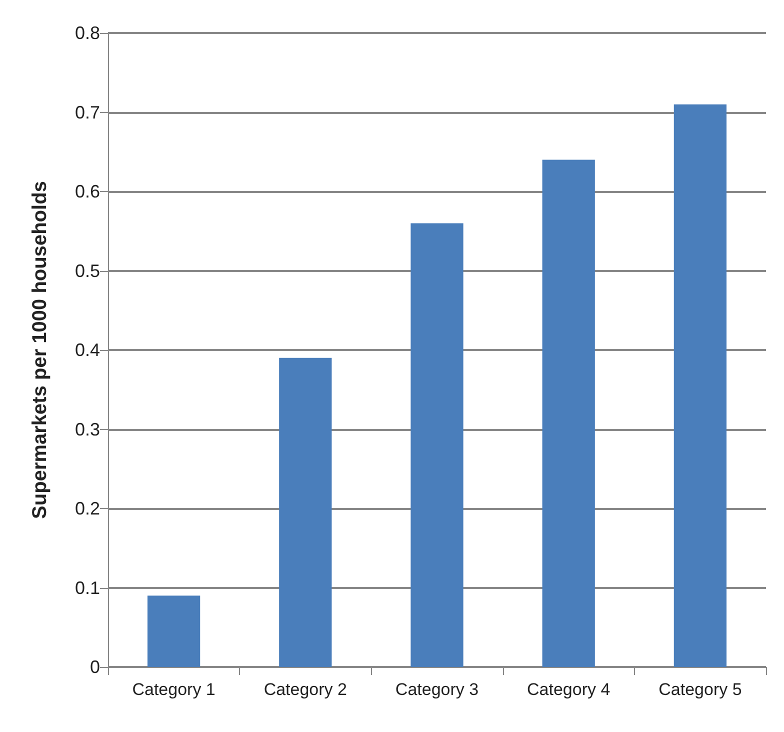 This screenshot has width=784, height=732. I want to click on y-tick-label: 0.7, so click(87, 112).